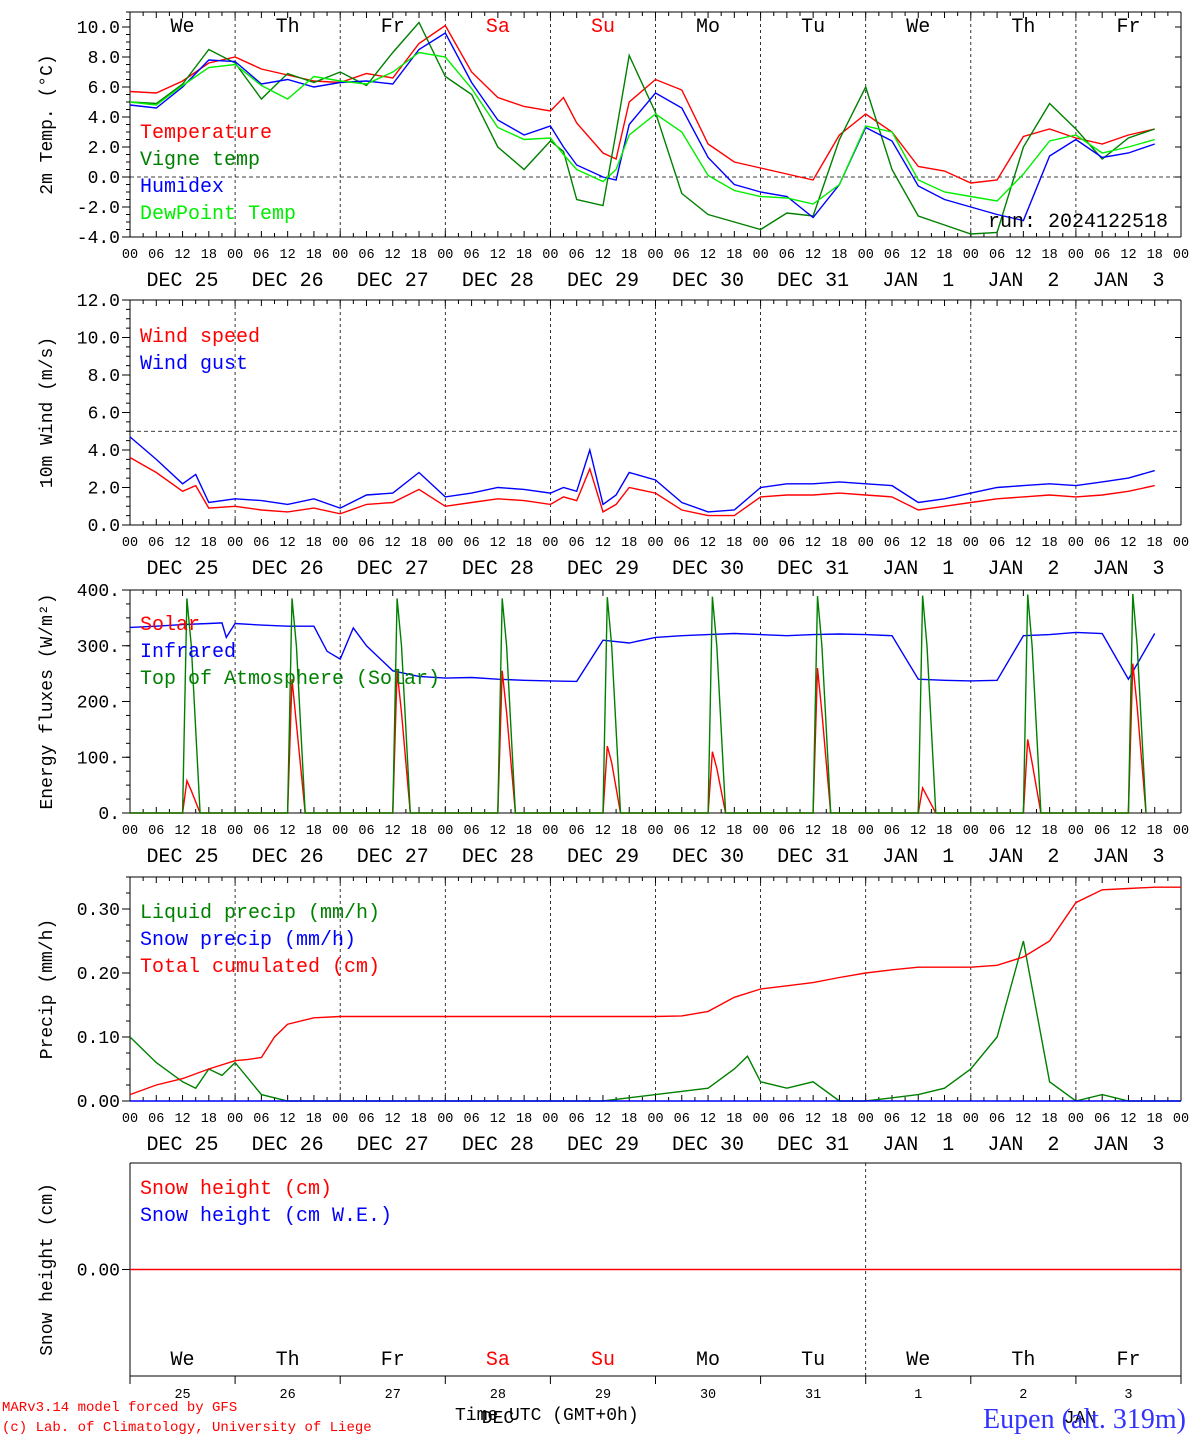 This screenshot has width=1194, height=1440. Describe the element at coordinates (1084, 1419) in the screenshot. I see `station-name: Eupen (alt. 319m)` at that location.